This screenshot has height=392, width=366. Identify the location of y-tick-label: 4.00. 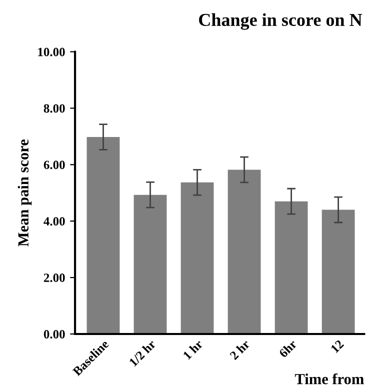
(54, 221).